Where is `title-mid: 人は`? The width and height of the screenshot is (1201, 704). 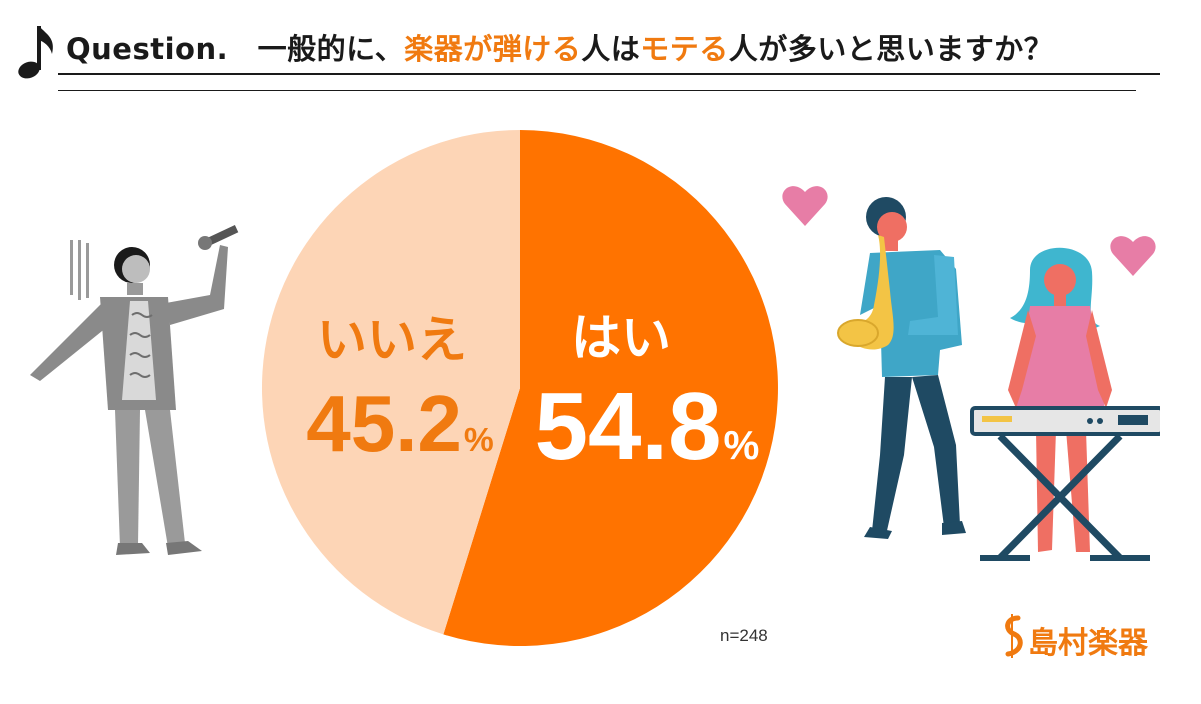
title-mid: 人は is located at coordinates (611, 49).